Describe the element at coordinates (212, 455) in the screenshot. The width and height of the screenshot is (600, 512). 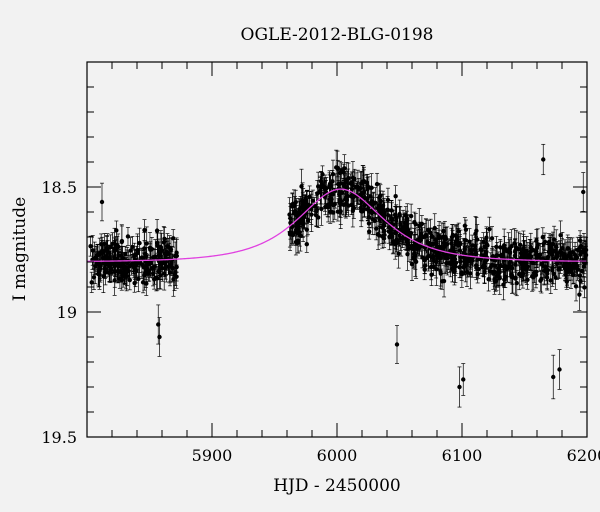
I see `x-tick-label: 5900` at that location.